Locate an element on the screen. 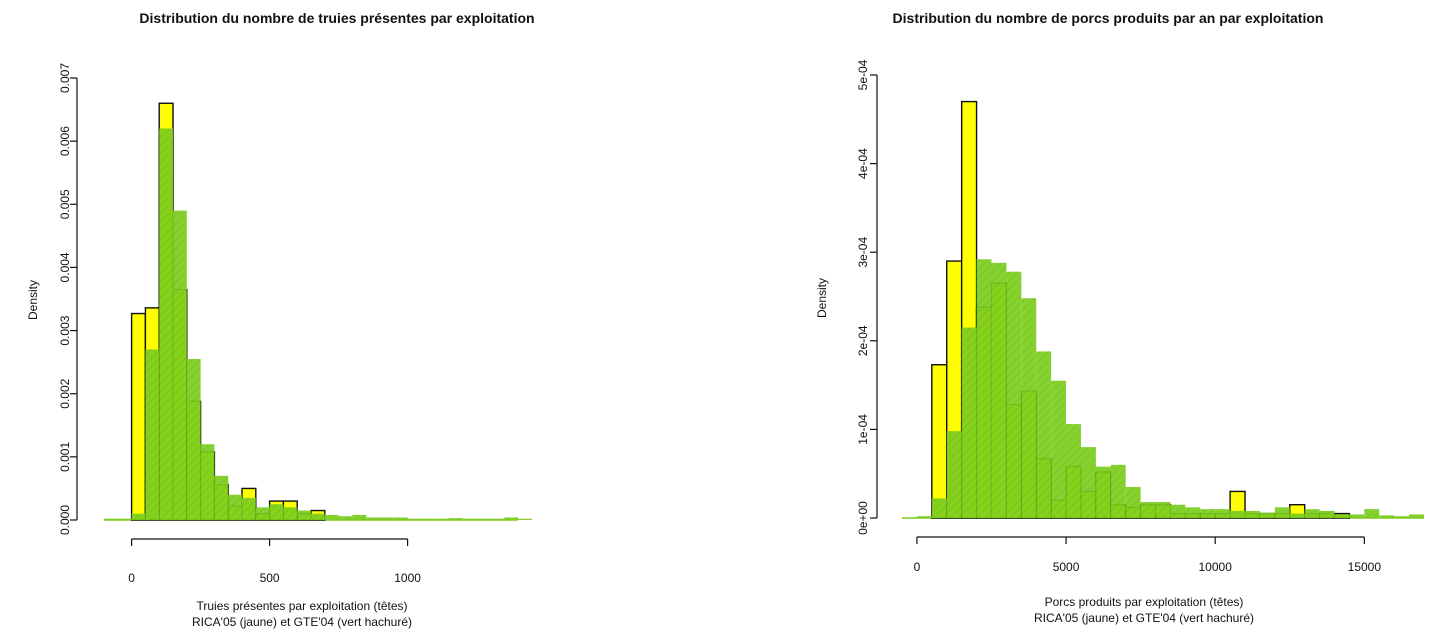 Image resolution: width=1447 pixels, height=636 pixels. x-tick-label: 10000 is located at coordinates (1216, 567).